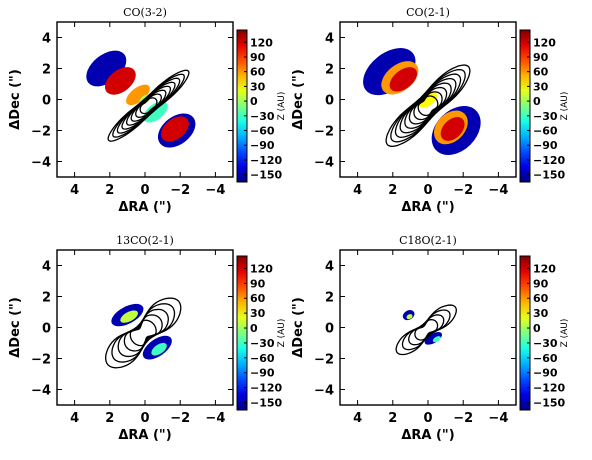  Describe the element at coordinates (428, 12) in the screenshot. I see `panel-title: CO(2-1)` at that location.